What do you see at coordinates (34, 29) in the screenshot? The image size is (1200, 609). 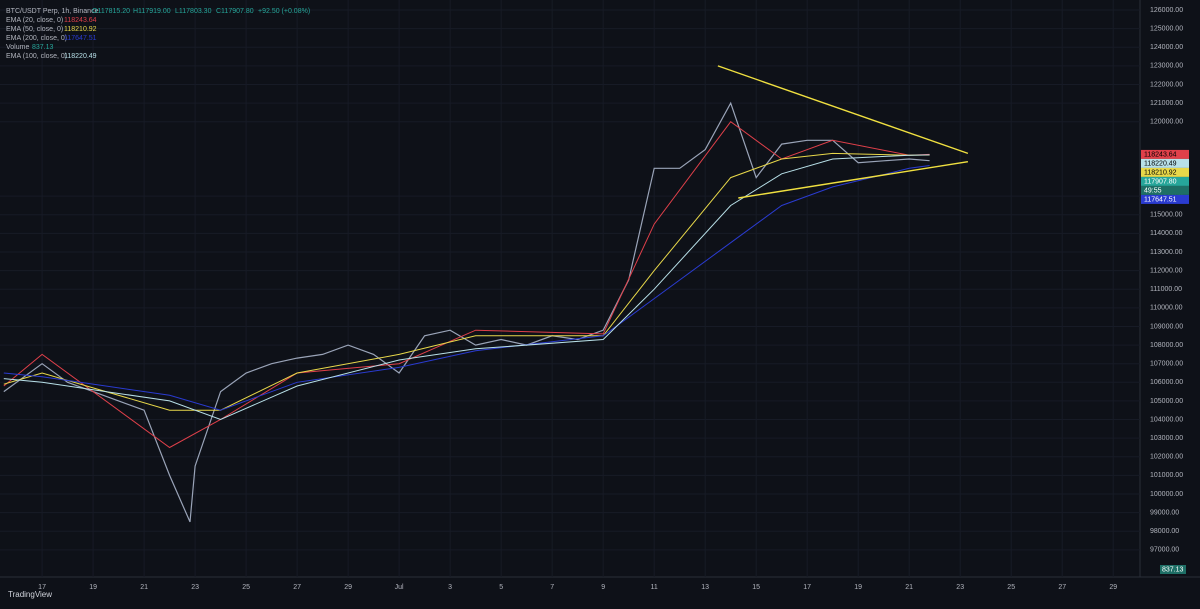 I see `legend-name: EMA (50, close, 0)` at bounding box center [34, 29].